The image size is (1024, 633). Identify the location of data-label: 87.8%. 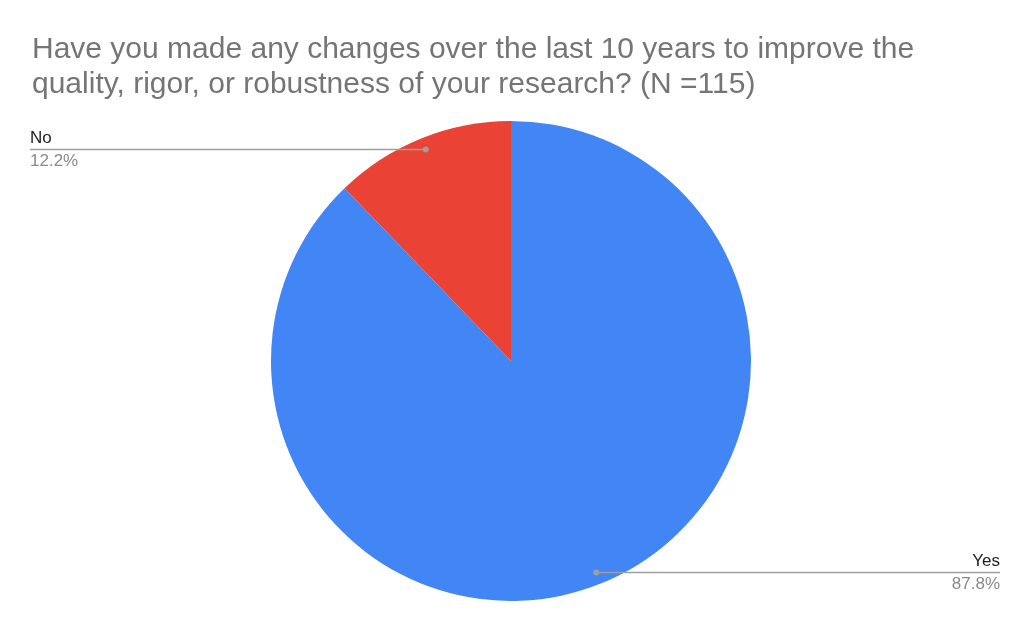
(975, 583).